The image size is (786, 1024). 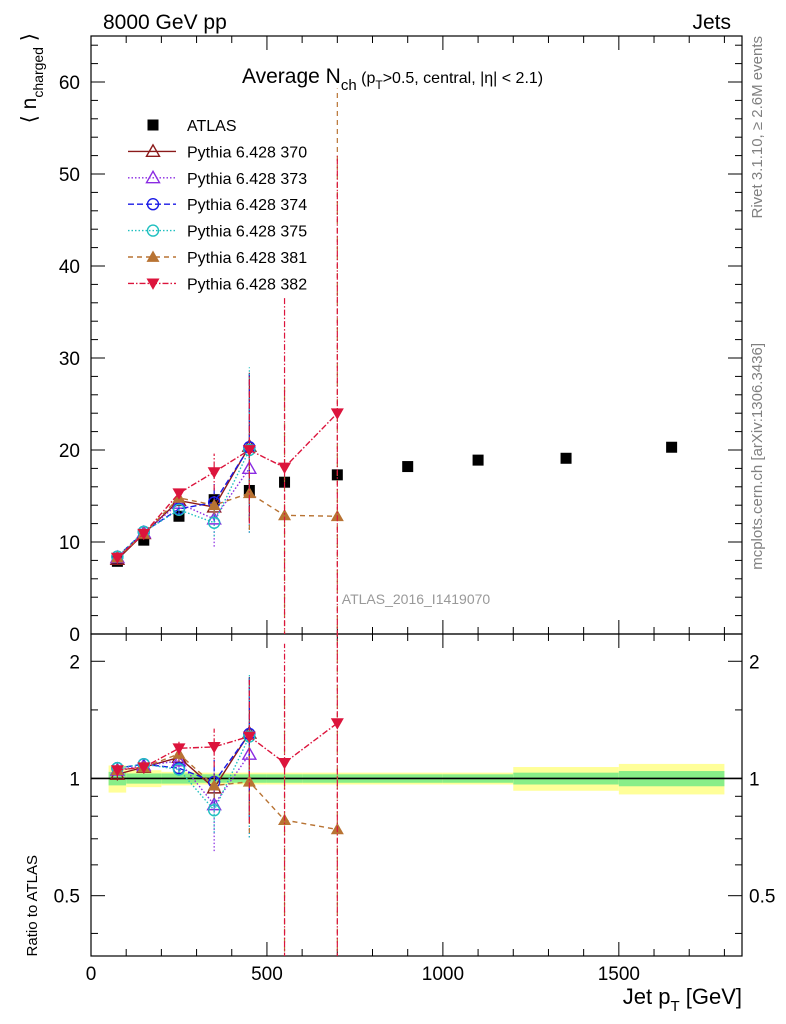 I want to click on xlabel-sub: T, so click(x=674, y=1006).